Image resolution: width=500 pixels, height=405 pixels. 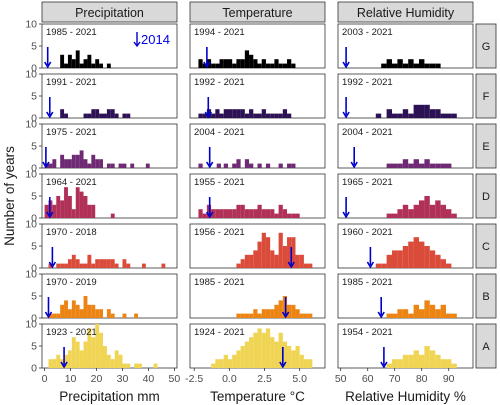 I want to click on column-strip, so click(x=109, y=12).